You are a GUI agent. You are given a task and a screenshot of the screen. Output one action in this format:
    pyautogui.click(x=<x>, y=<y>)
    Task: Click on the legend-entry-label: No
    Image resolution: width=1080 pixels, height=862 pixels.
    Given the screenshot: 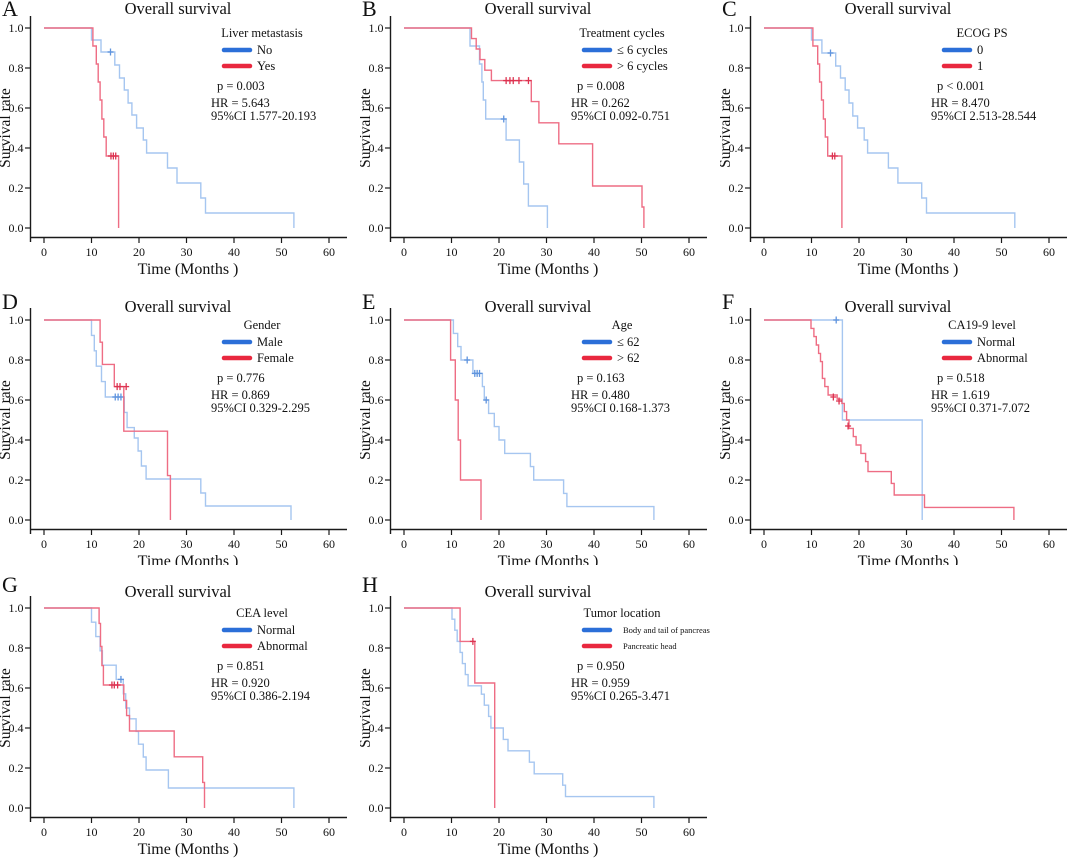 What is the action you would take?
    pyautogui.click(x=264, y=50)
    